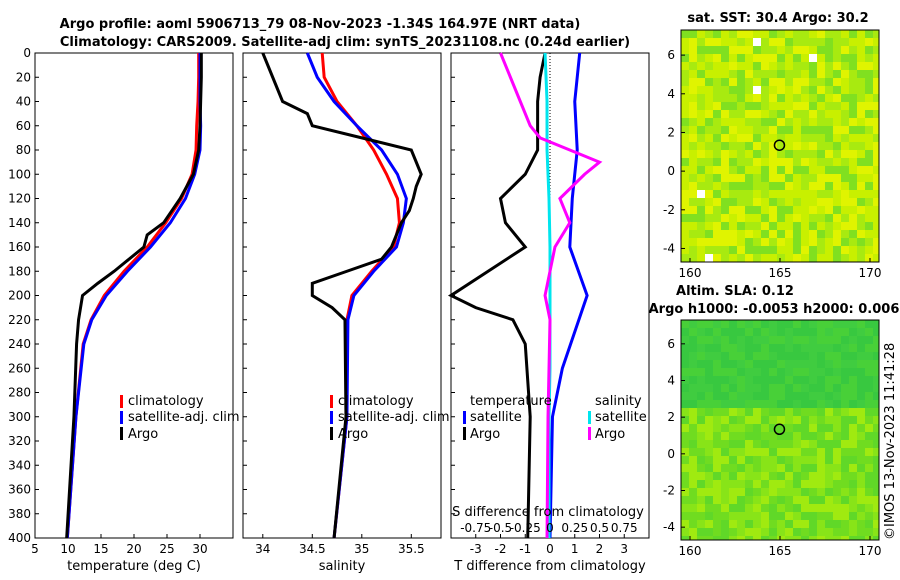  What do you see at coordinates (19, 174) in the screenshot?
I see `y-tick-label: 100` at bounding box center [19, 174].